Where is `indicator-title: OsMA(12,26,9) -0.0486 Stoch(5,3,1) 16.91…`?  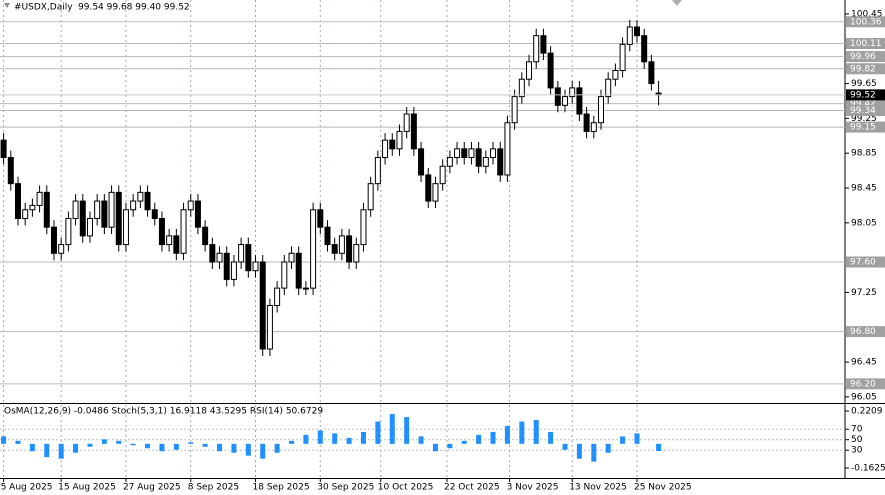 indicator-title: OsMA(12,26,9) -0.0486 Stoch(5,3,1) 16.91… is located at coordinates (163, 412).